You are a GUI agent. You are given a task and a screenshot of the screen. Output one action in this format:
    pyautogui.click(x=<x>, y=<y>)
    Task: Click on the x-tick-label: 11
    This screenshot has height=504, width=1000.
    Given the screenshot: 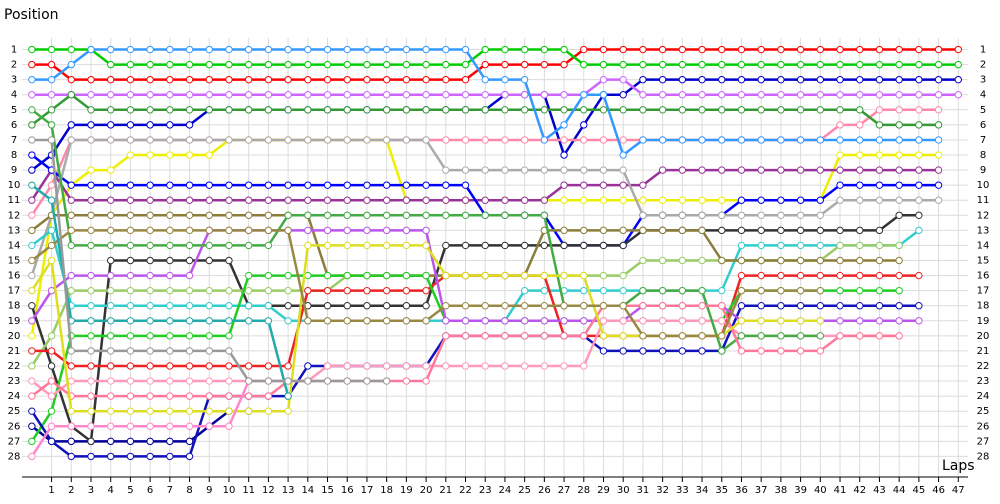 What is the action you would take?
    pyautogui.click(x=248, y=490)
    